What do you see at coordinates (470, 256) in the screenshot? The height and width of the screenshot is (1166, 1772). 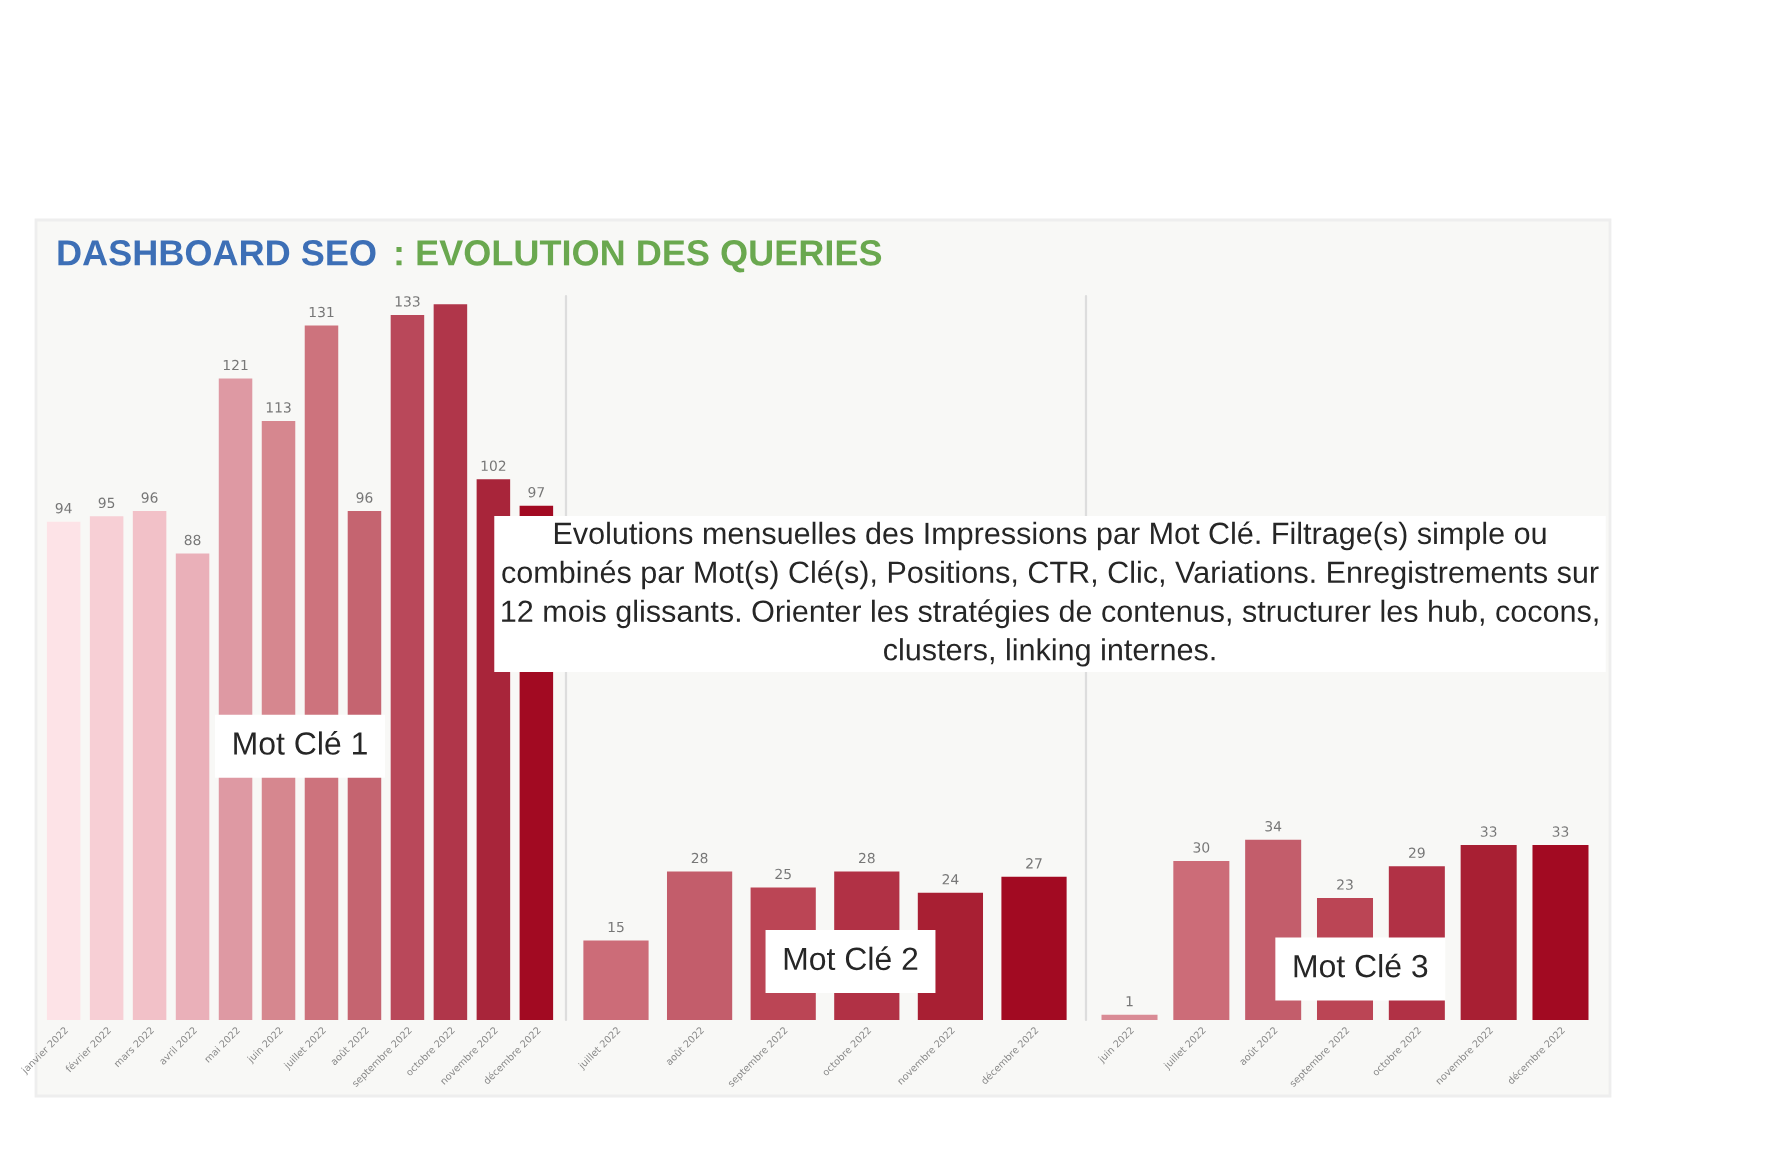 I see `chart-title: DASHBOARD SEO : EVOLUTION DES QUERIES` at bounding box center [470, 256].